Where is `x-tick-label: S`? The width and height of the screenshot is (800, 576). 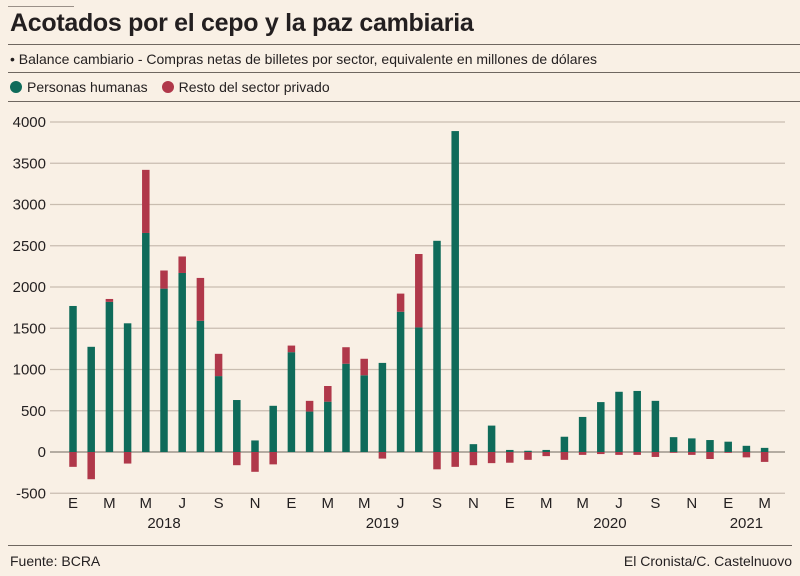
x-tick-label: S is located at coordinates (655, 503).